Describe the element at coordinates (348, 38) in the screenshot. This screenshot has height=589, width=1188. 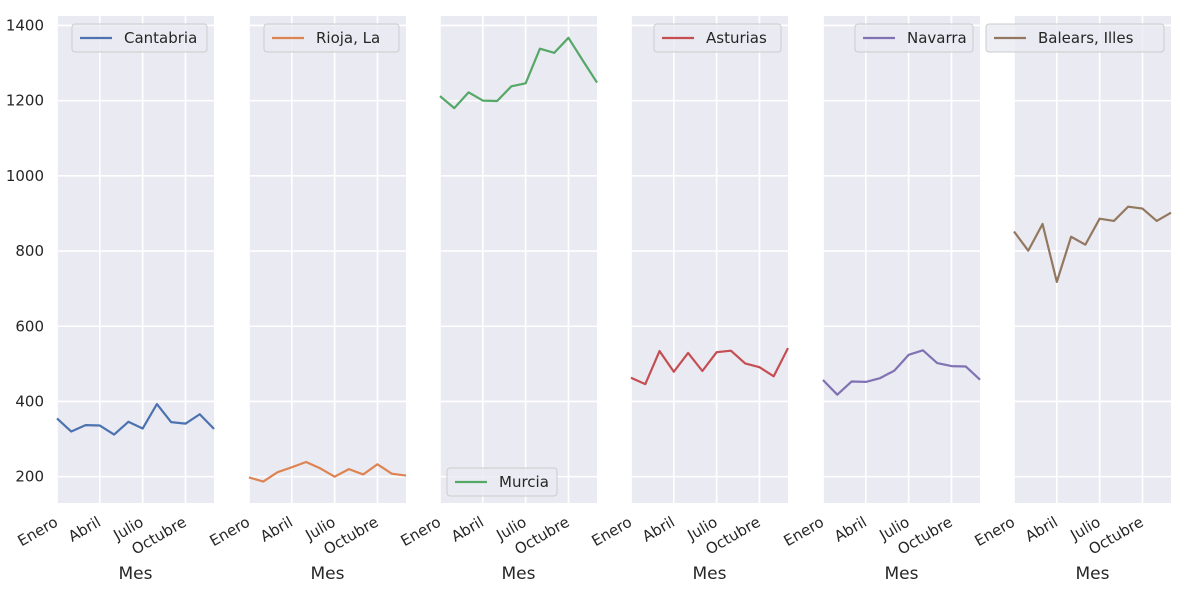
I see `legend-label: Rioja, La` at that location.